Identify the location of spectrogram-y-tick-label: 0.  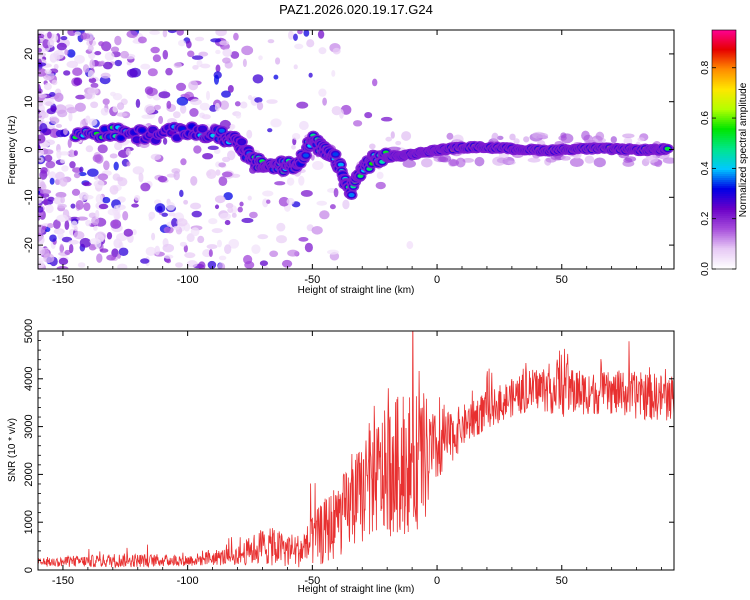
(29, 149).